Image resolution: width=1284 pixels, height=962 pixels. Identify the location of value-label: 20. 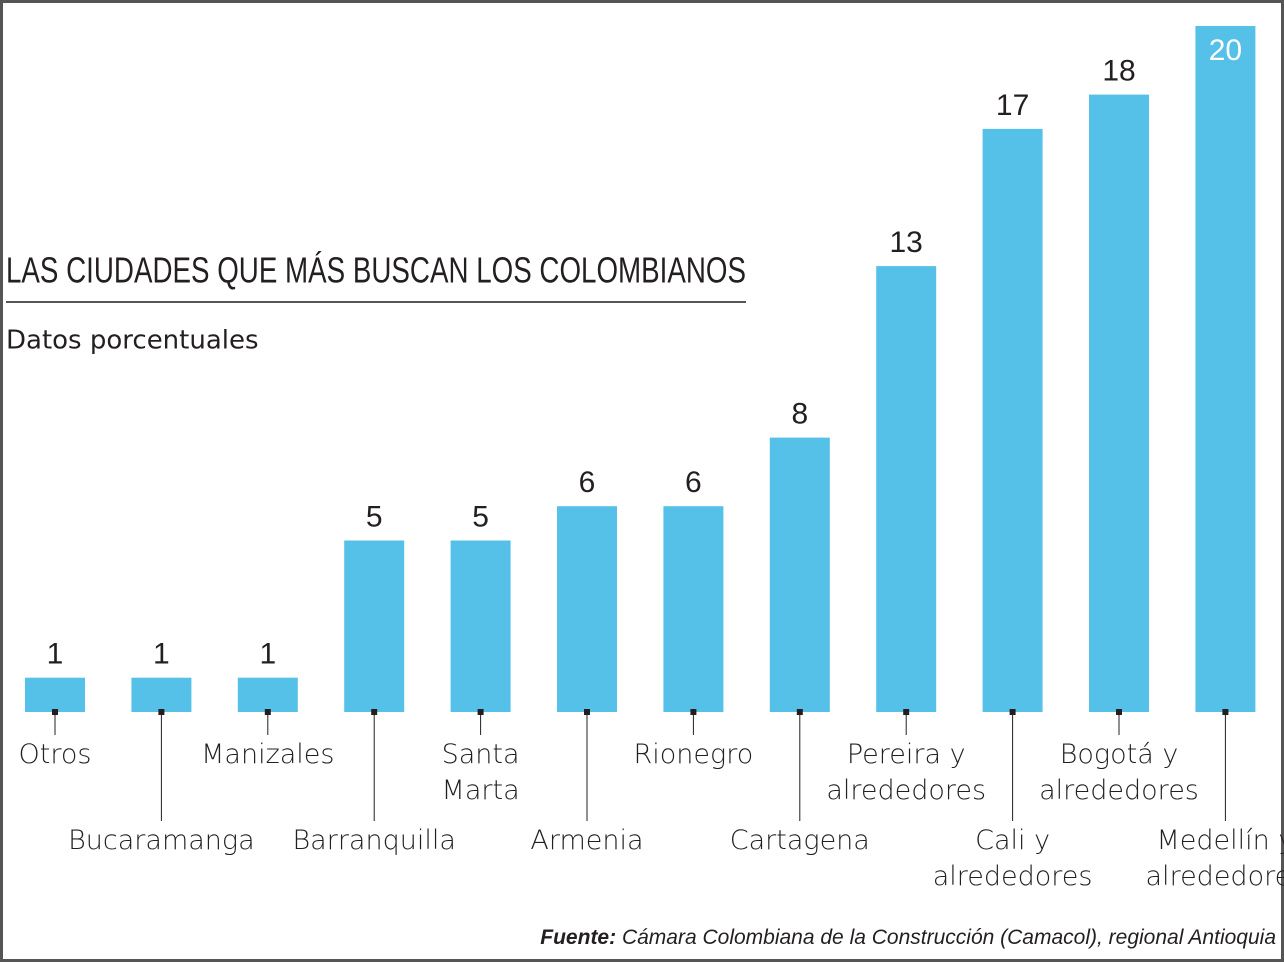
(1225, 50).